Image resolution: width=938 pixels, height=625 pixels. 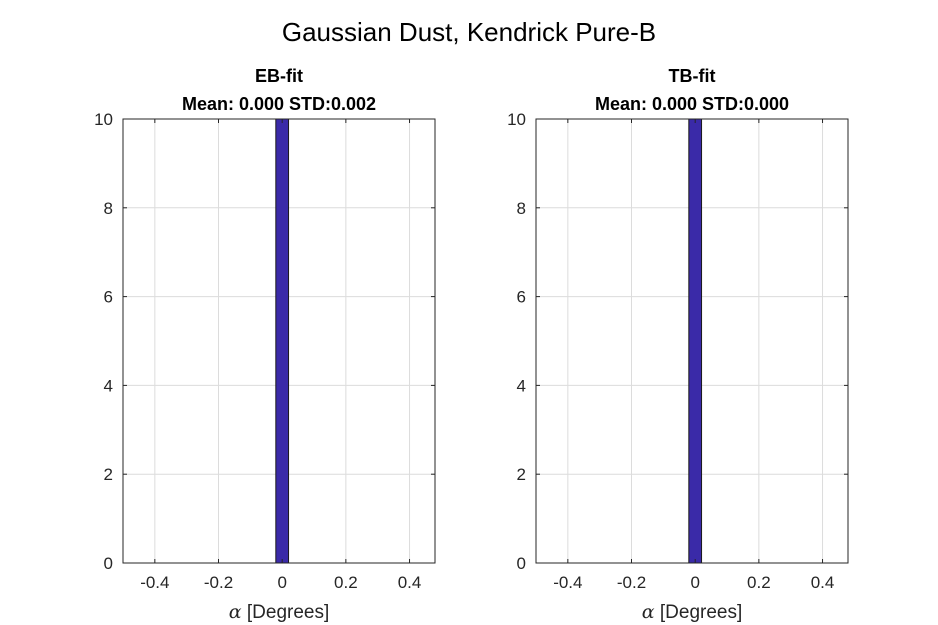 I want to click on subplot-title-line1: TB-fit, so click(x=692, y=76).